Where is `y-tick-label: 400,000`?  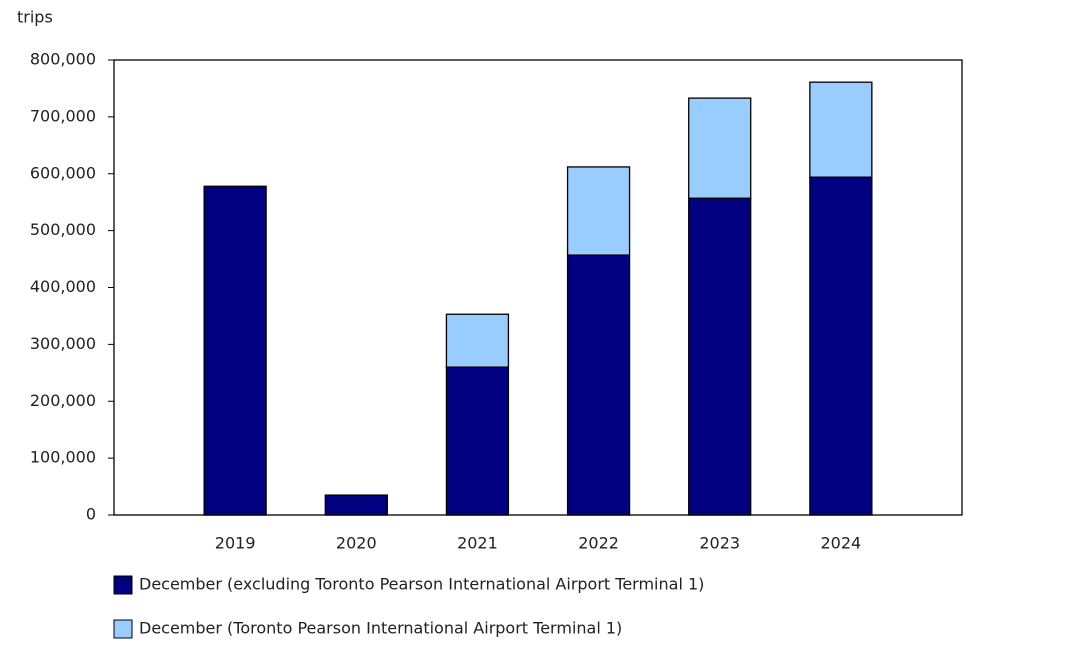 y-tick-label: 400,000 is located at coordinates (63, 286).